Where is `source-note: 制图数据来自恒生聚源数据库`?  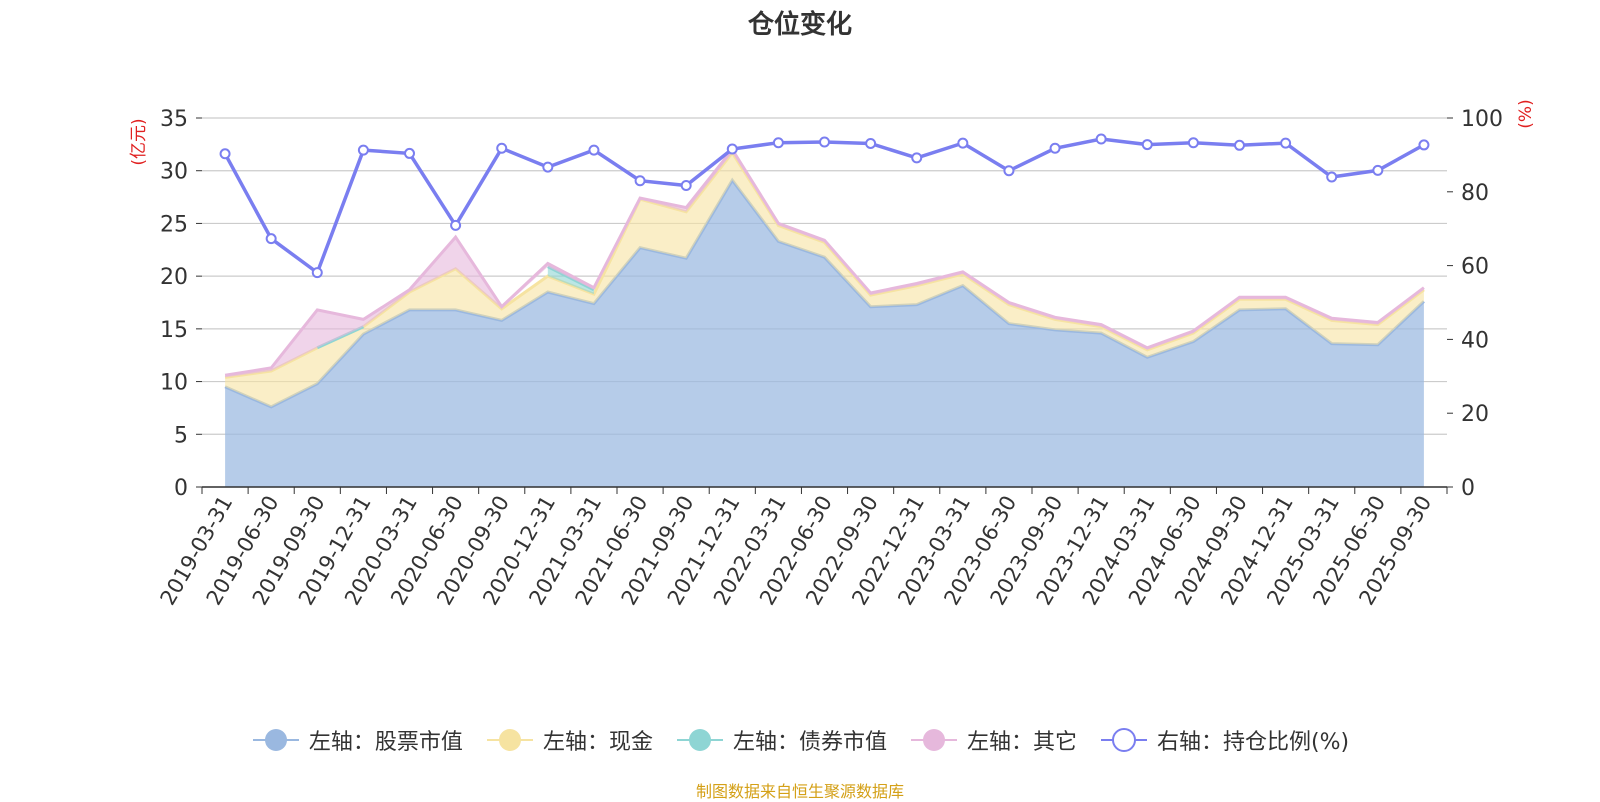 source-note: 制图数据来自恒生聚源数据库 is located at coordinates (799, 791).